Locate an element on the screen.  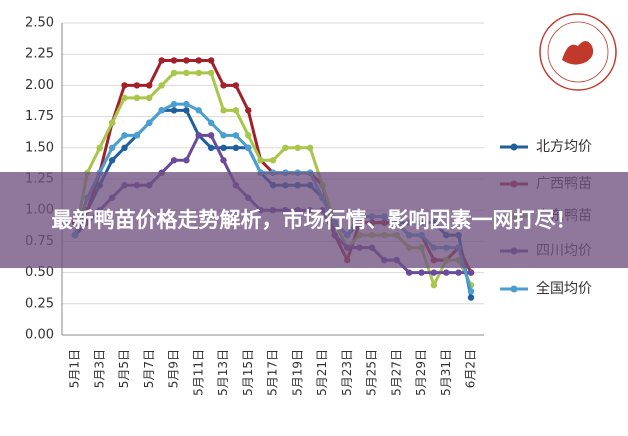
x-tick-label: 5月9日 is located at coordinates (174, 368).